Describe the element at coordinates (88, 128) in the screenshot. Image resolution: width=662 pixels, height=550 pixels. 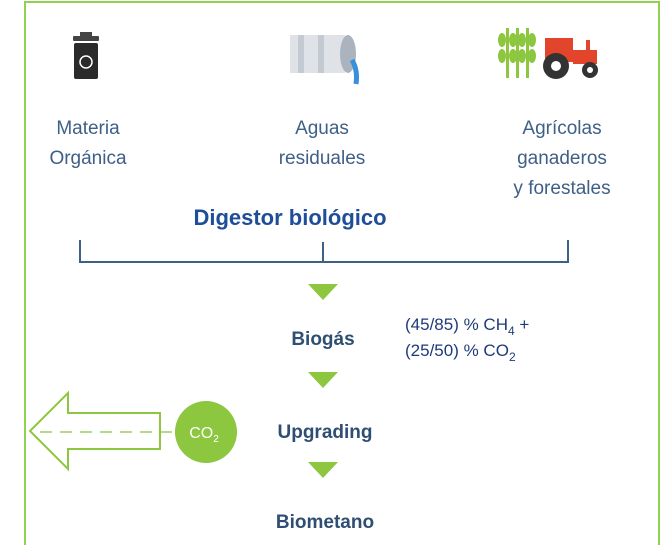
I see `source-label: Materia` at that location.